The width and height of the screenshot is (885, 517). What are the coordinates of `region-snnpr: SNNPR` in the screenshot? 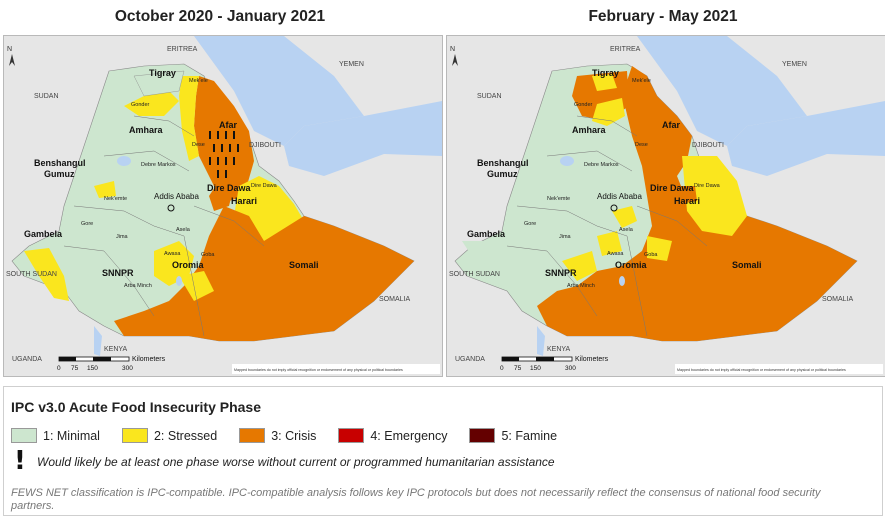 It's located at (118, 273).